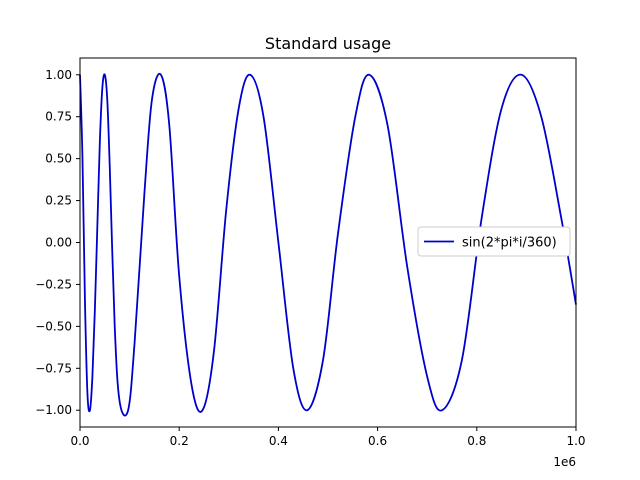  What do you see at coordinates (58, 201) in the screenshot?
I see `y-tick-label: 0.25` at bounding box center [58, 201].